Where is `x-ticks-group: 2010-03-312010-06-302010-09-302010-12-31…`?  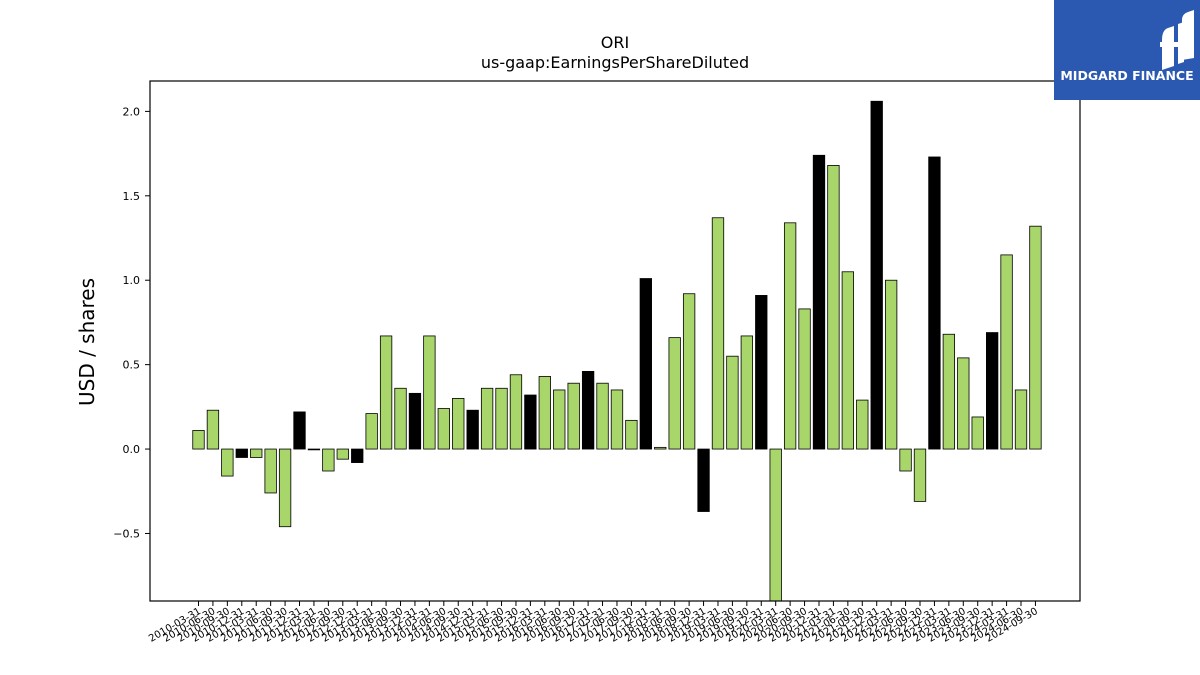
x-ticks-group: 2010-03-312010-06-302010-09-302010-12-31… is located at coordinates (593, 623).